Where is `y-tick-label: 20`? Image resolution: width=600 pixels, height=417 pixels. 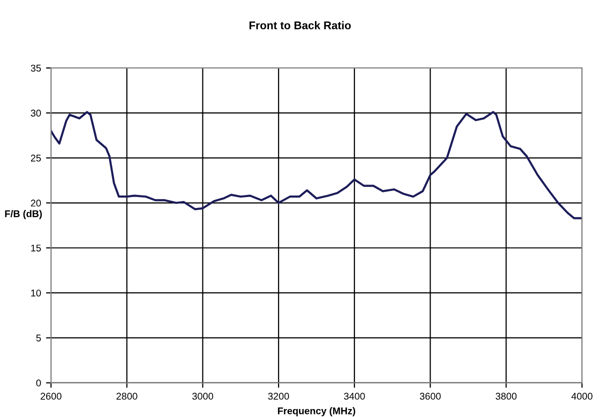 y-tick-label: 20 is located at coordinates (35, 203).